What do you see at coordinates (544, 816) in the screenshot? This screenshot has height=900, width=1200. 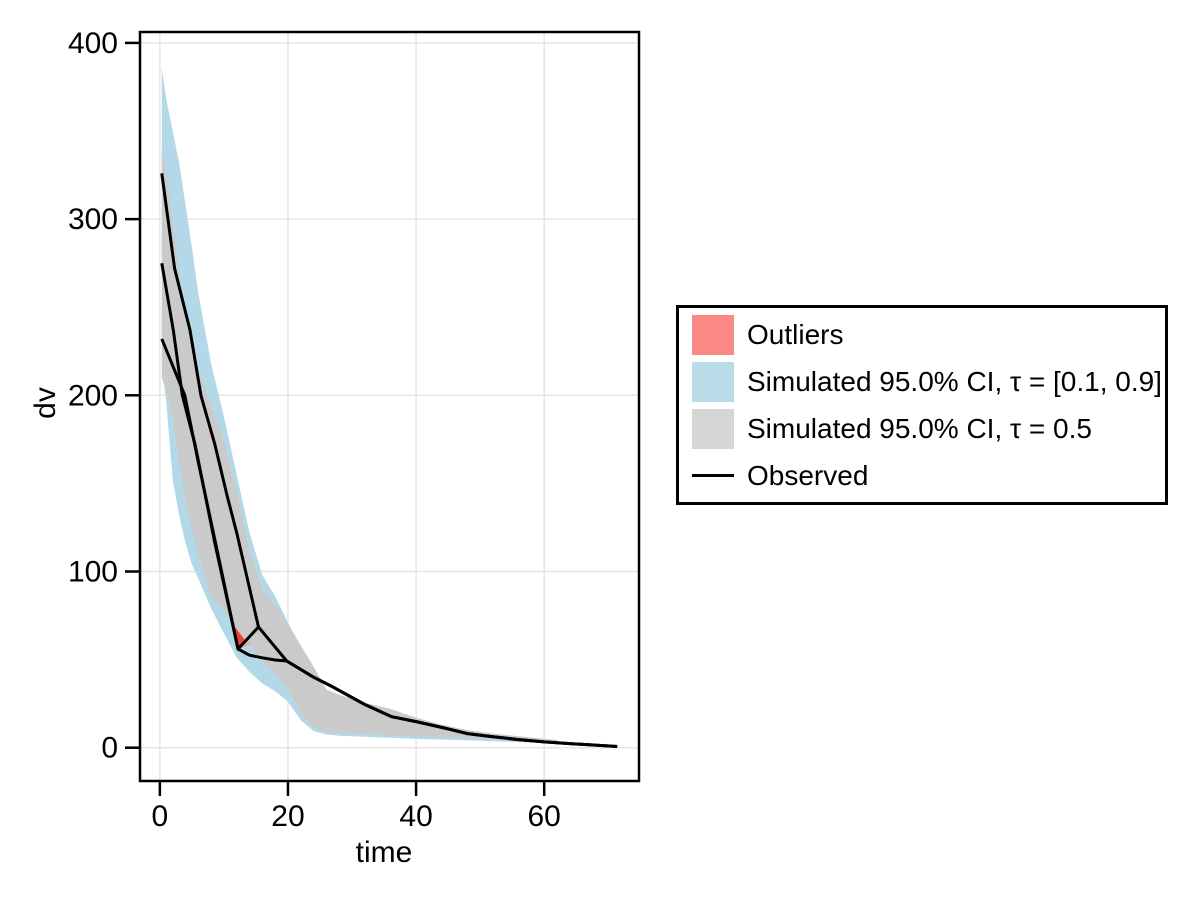 I see `x-tick-label: 60` at bounding box center [544, 816].